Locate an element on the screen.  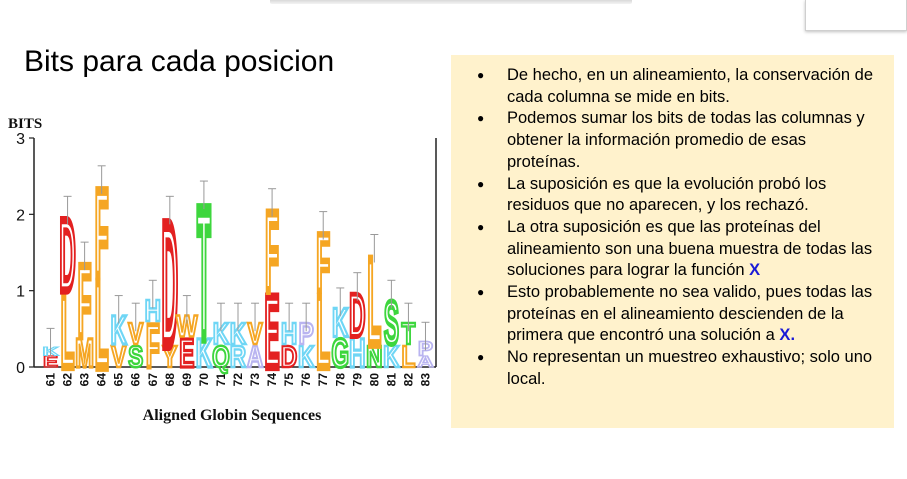
svg-text: N is located at coordinates (374, 357).